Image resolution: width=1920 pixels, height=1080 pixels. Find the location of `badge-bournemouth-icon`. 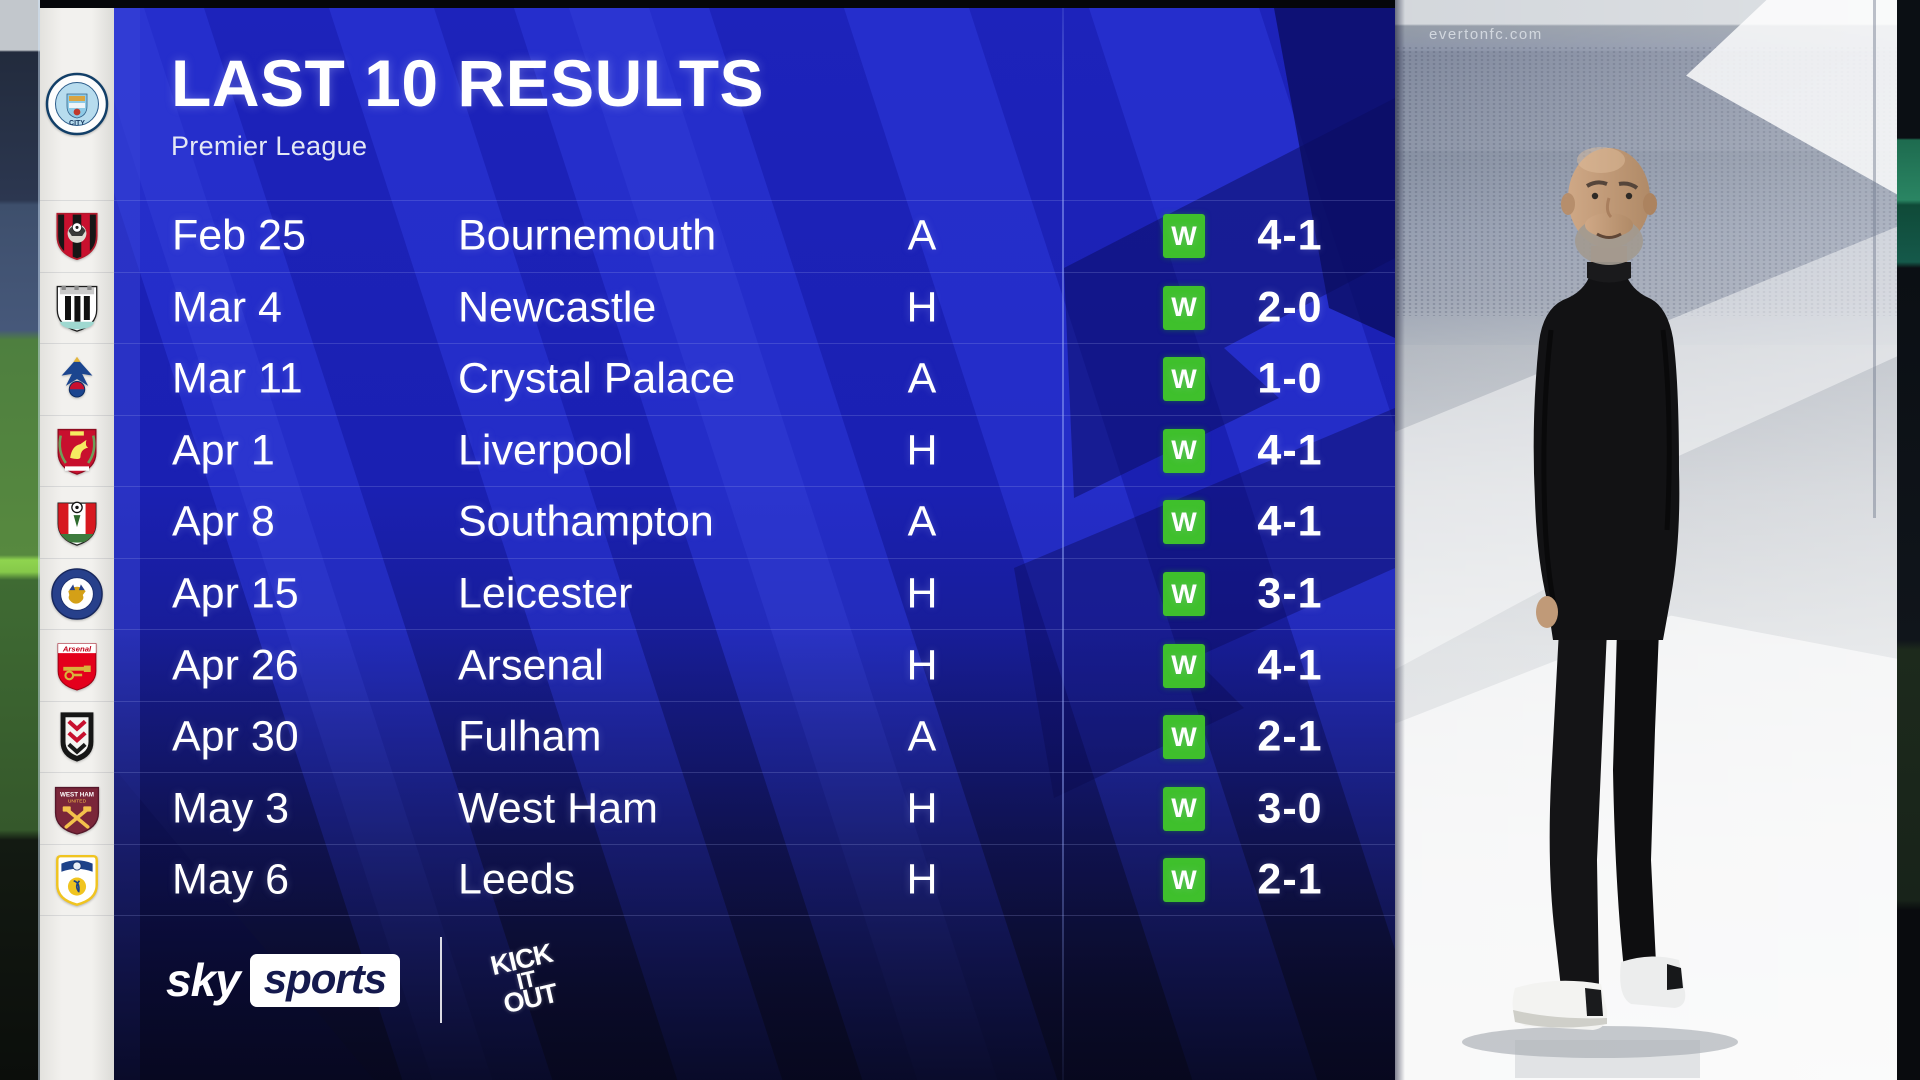

badge-bournemouth-icon is located at coordinates (77, 237).